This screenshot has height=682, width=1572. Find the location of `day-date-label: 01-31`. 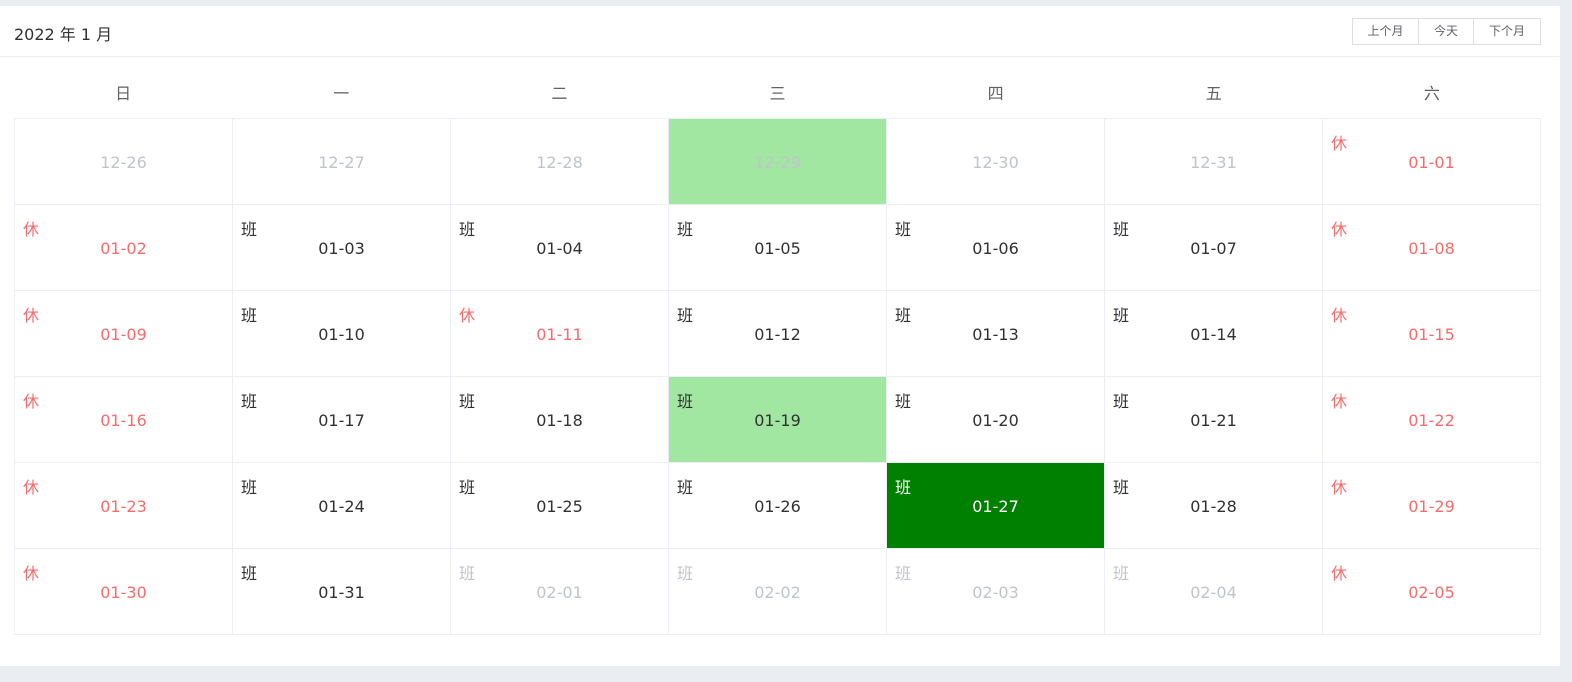

day-date-label: 01-31 is located at coordinates (341, 592).